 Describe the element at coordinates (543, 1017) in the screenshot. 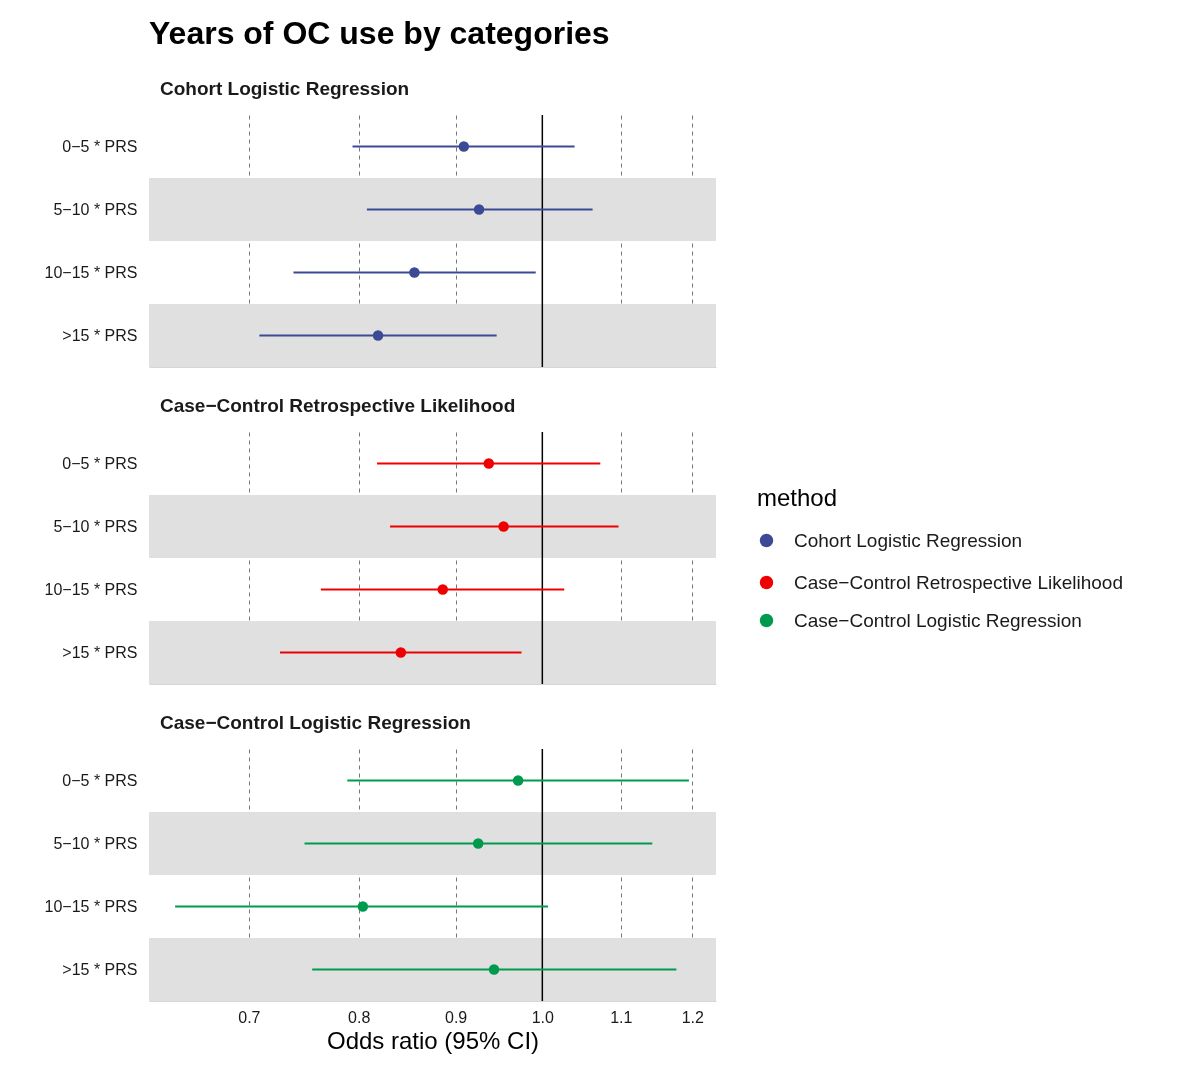

I see `x-tick-label: 1.0` at that location.